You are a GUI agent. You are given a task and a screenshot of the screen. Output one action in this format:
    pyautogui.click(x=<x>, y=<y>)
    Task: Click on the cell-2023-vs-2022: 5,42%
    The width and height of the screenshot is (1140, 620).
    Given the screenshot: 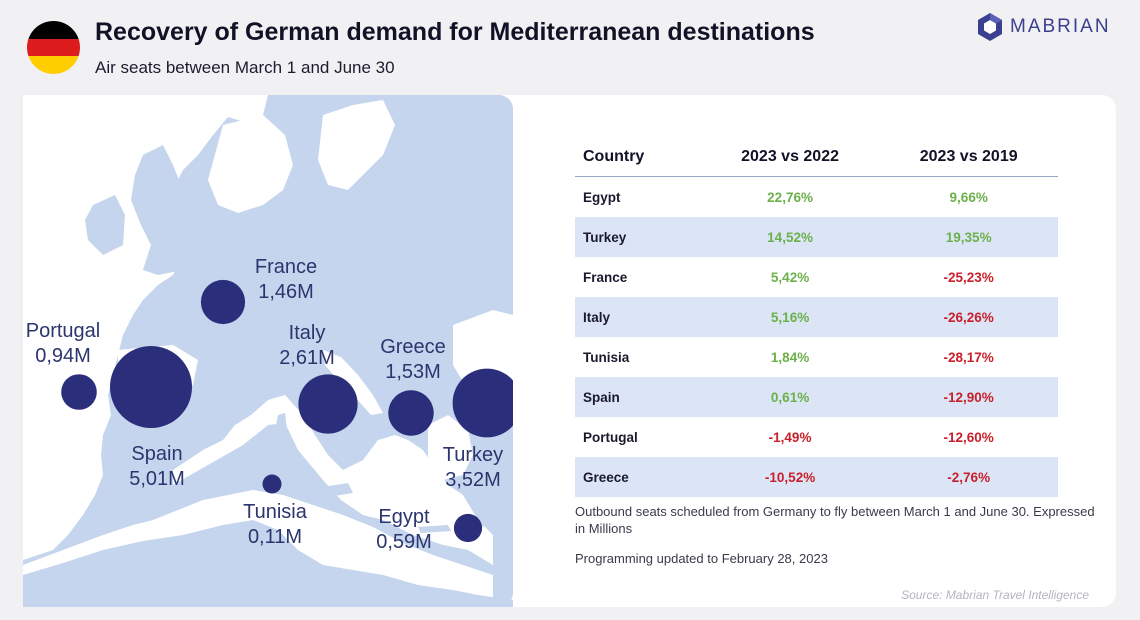 What is the action you would take?
    pyautogui.click(x=790, y=277)
    